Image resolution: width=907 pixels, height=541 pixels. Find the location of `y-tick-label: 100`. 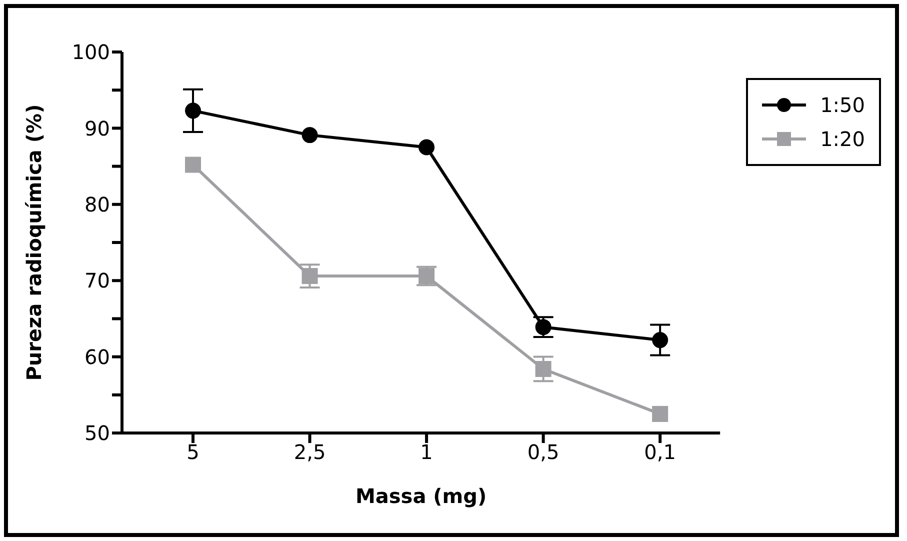

y-tick-label: 100 is located at coordinates (91, 52).